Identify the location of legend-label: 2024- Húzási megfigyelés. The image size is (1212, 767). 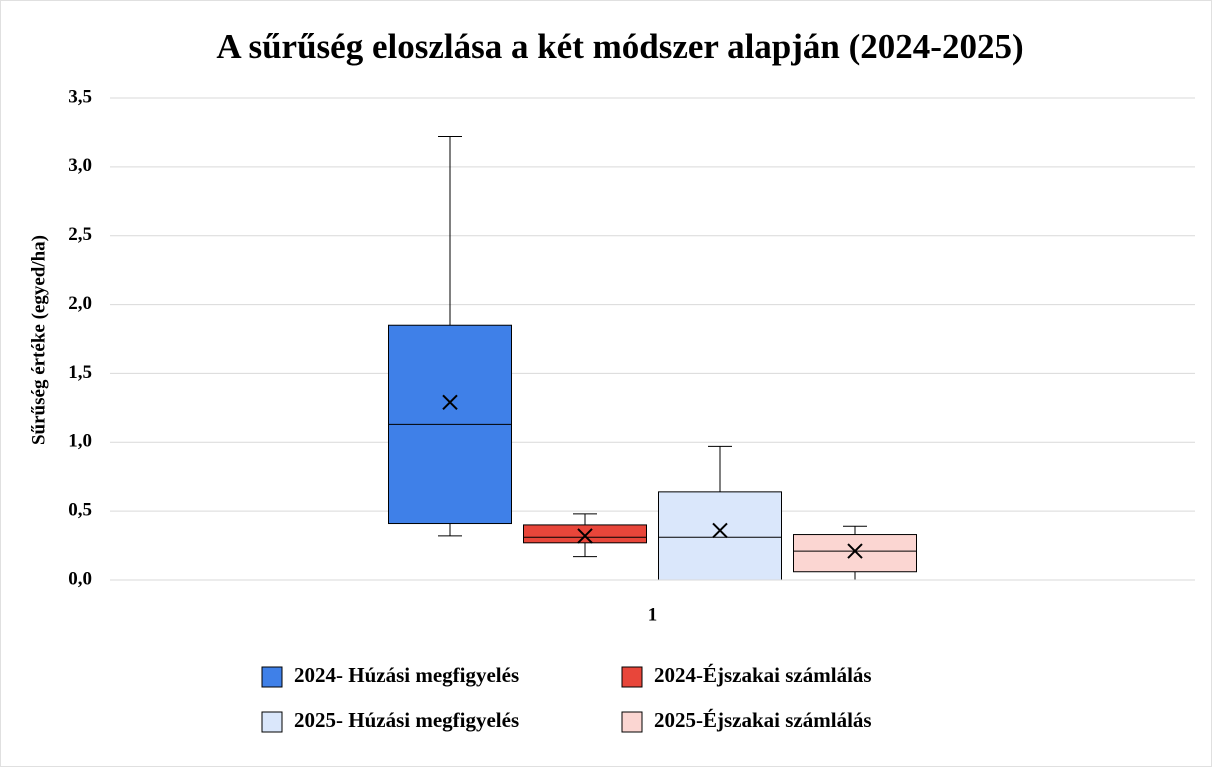
(406, 675).